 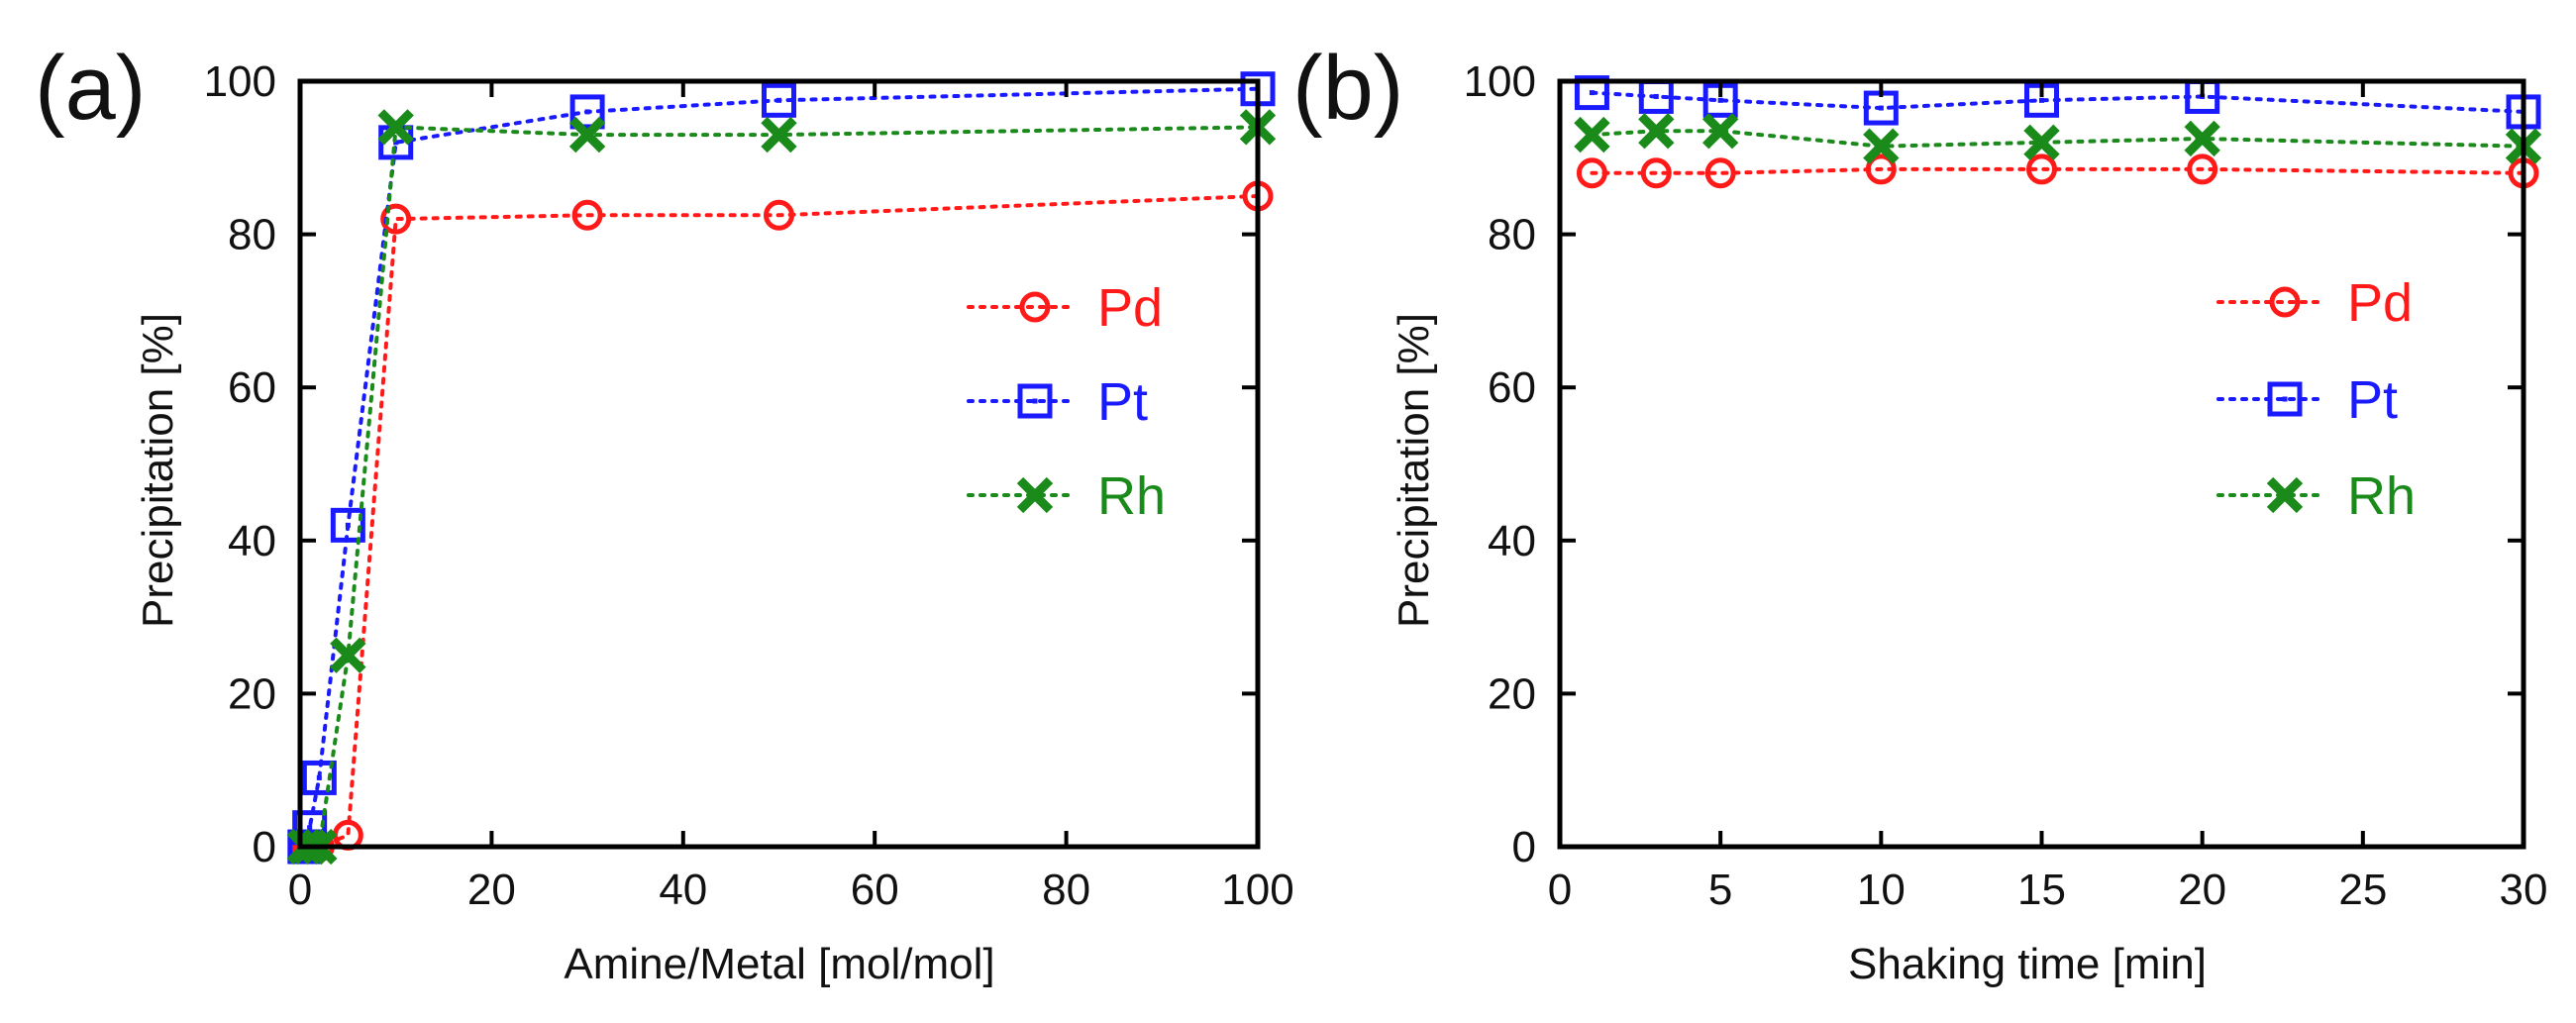 I want to click on panel-label: (a), so click(x=90, y=88).